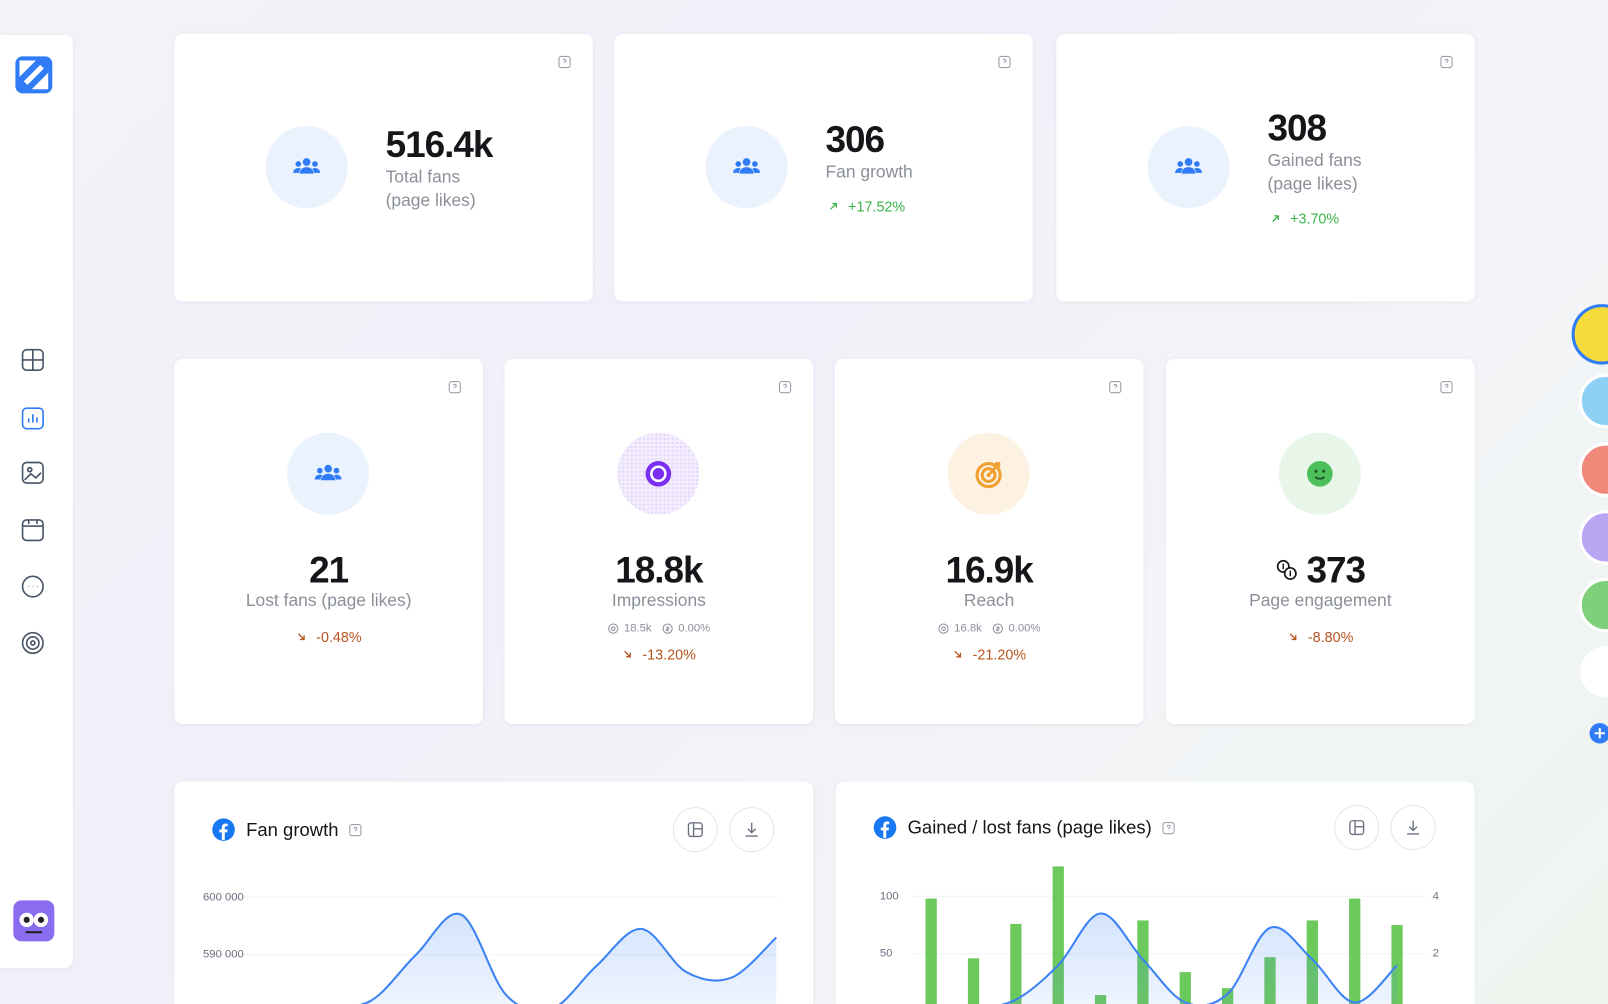  I want to click on detail-icon, so click(998, 628).